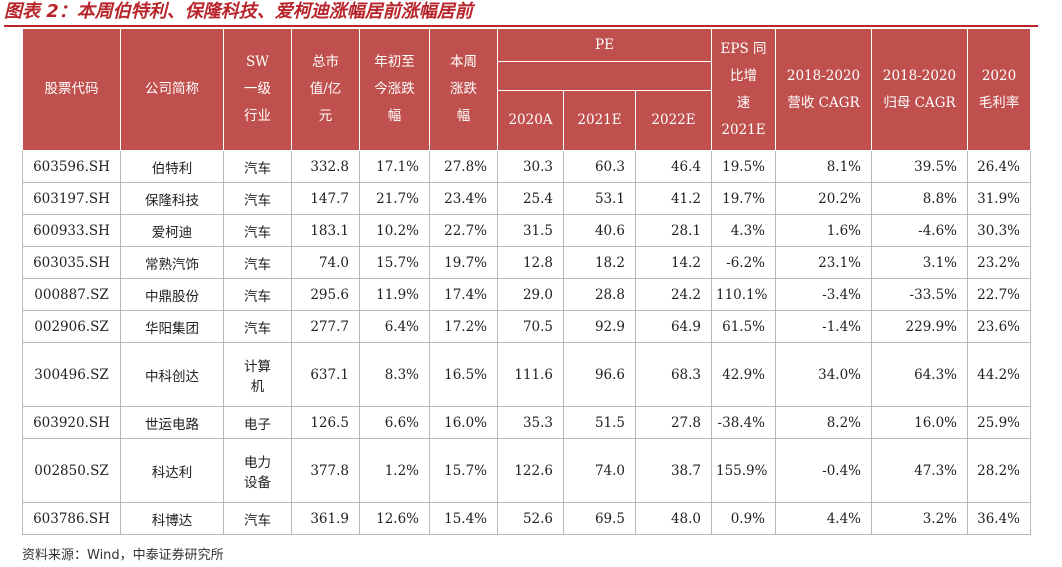  I want to click on cell-rev: 23.1%, so click(823, 262).